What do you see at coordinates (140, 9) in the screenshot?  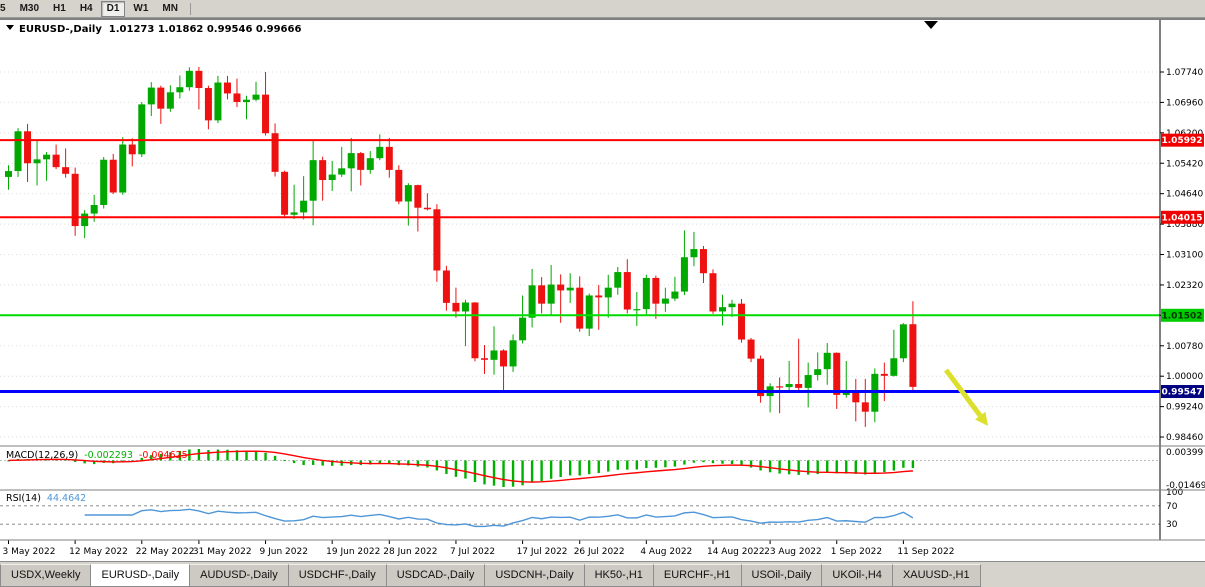 I see `timeframe-w1-button: W1` at bounding box center [140, 9].